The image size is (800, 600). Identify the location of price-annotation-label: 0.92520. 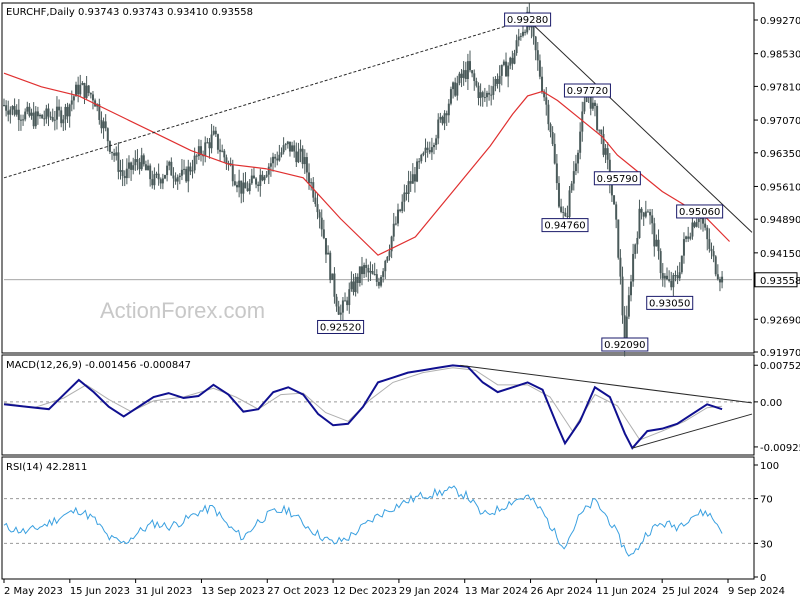
(340, 327).